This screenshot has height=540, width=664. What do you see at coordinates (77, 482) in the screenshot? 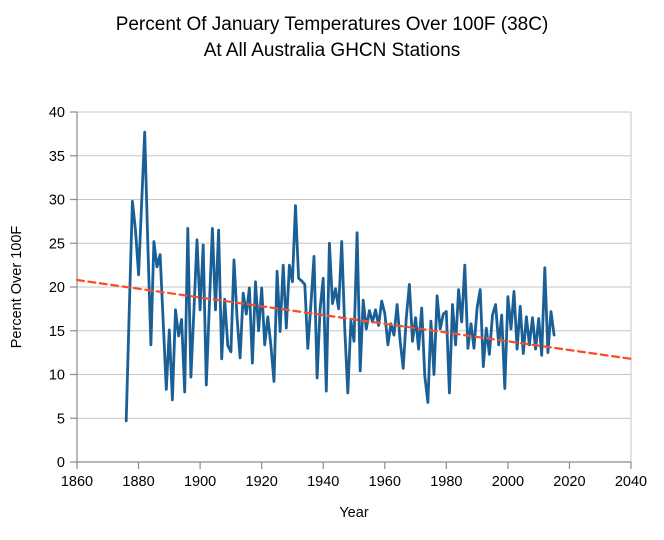
I see `x-tick-label-1860: 1860` at bounding box center [77, 482].